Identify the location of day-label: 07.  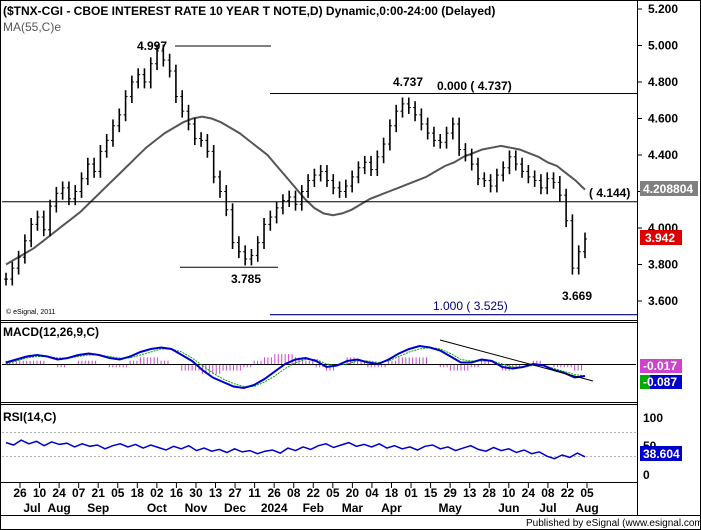
(79, 493).